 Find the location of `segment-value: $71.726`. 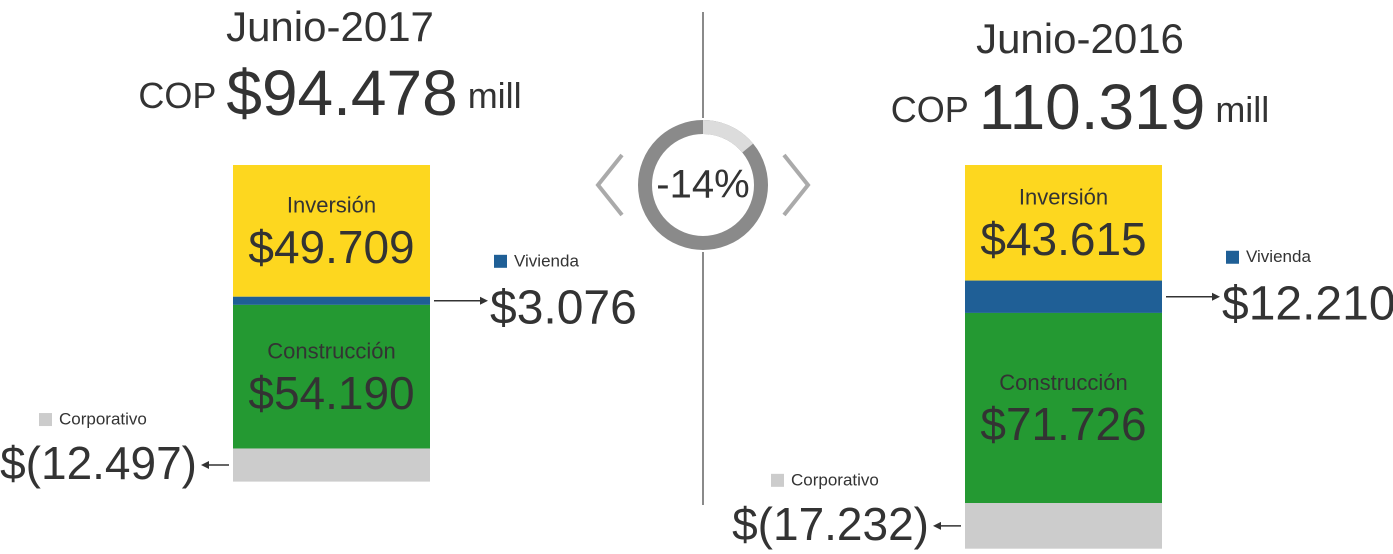

segment-value: $71.726 is located at coordinates (1063, 424).